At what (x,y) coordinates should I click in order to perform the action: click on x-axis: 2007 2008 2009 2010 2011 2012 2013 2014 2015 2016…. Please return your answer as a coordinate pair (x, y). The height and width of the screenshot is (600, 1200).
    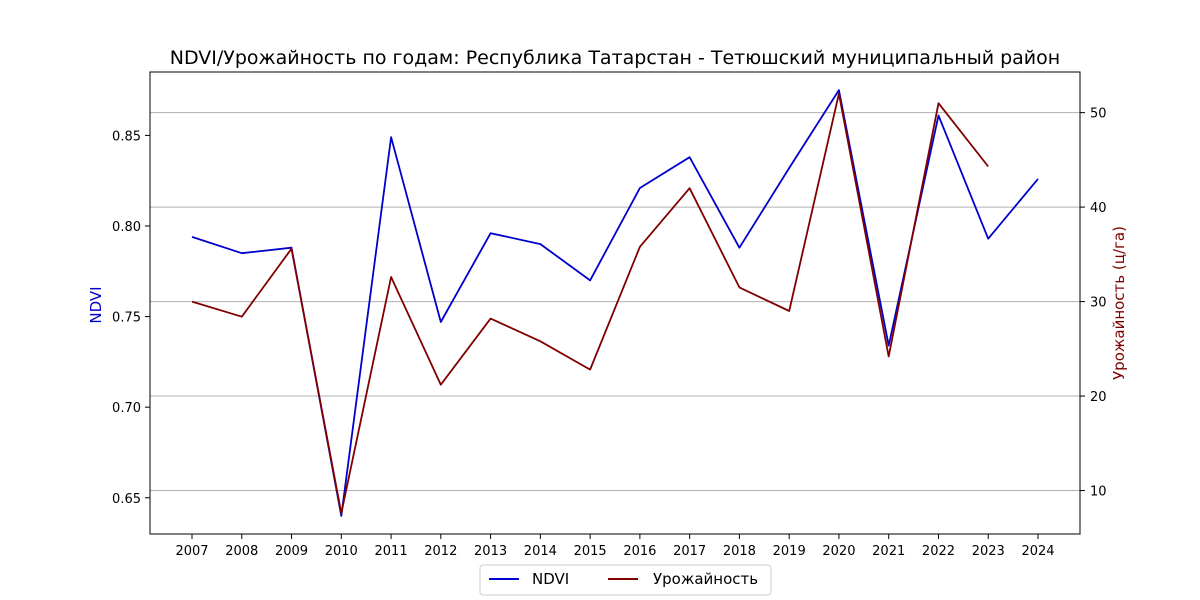
    Looking at the image, I should click on (615, 546).